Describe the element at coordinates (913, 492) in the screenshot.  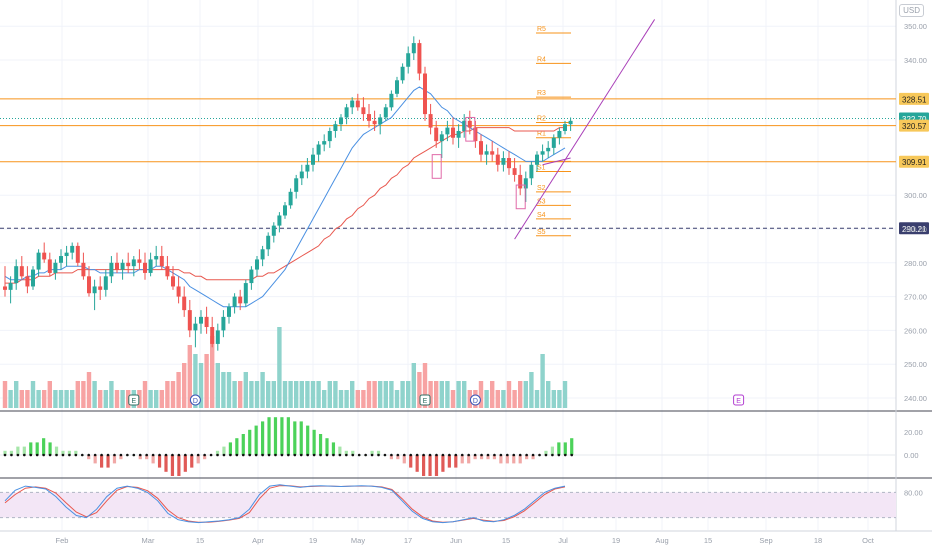
I see `stochastic-tick-label: 80.00` at that location.